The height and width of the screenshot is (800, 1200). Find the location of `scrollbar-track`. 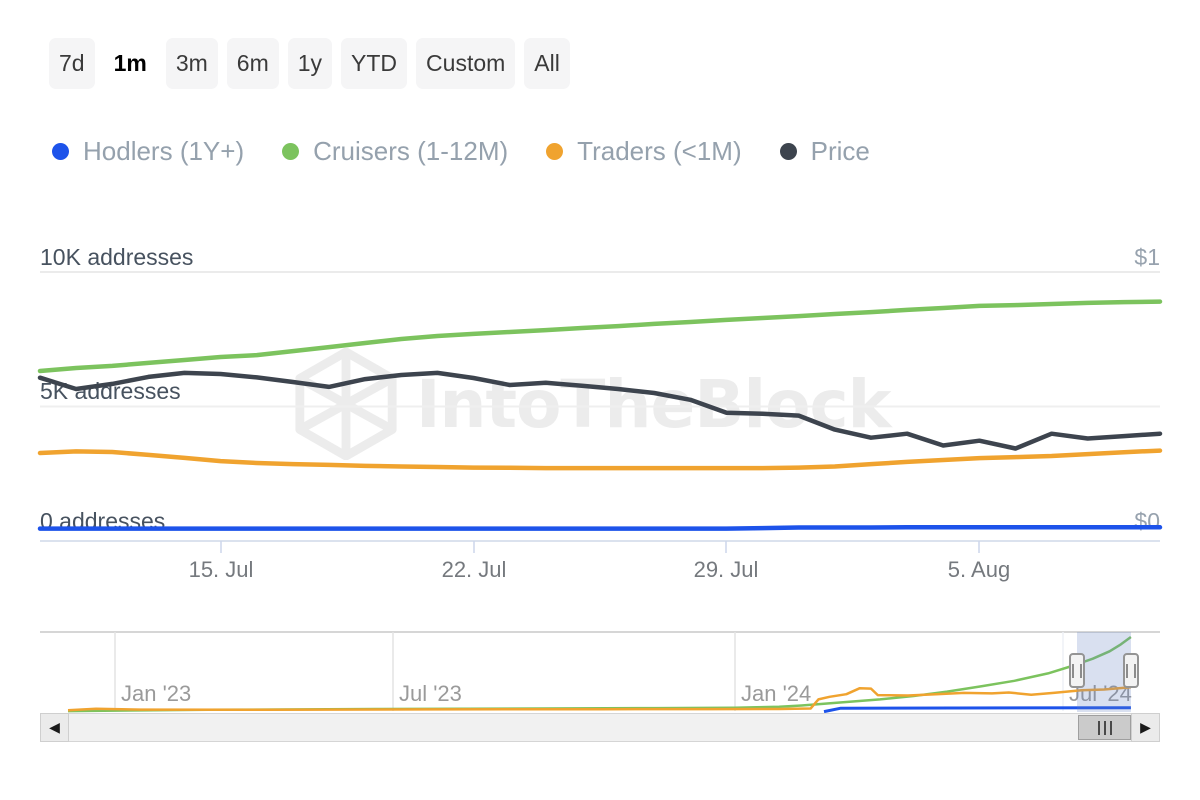

scrollbar-track is located at coordinates (600, 727).